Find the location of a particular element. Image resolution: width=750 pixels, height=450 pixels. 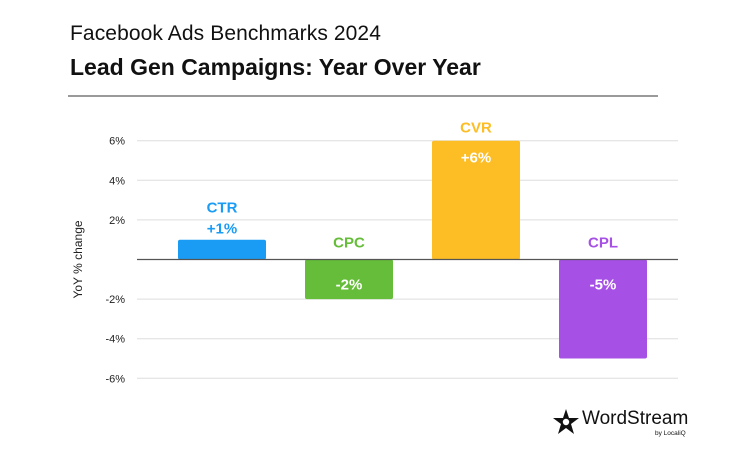

bar-cpc is located at coordinates (349, 279).